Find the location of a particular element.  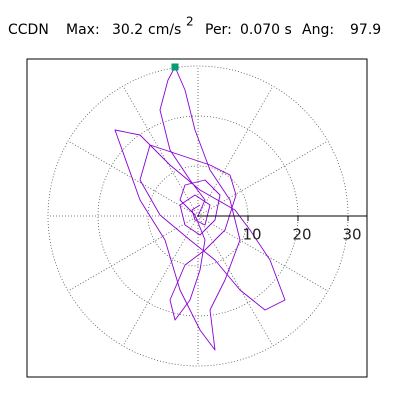

per-label: Per: is located at coordinates (218, 30).